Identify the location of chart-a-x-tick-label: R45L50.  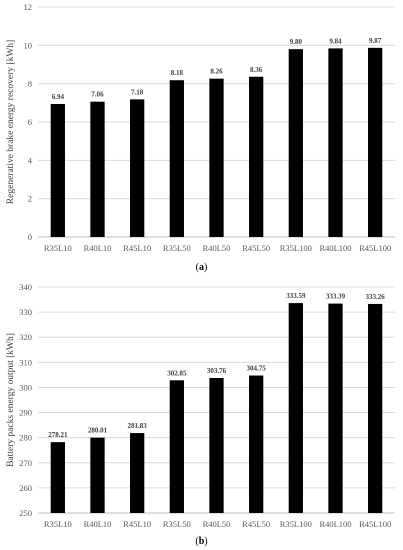
(256, 248).